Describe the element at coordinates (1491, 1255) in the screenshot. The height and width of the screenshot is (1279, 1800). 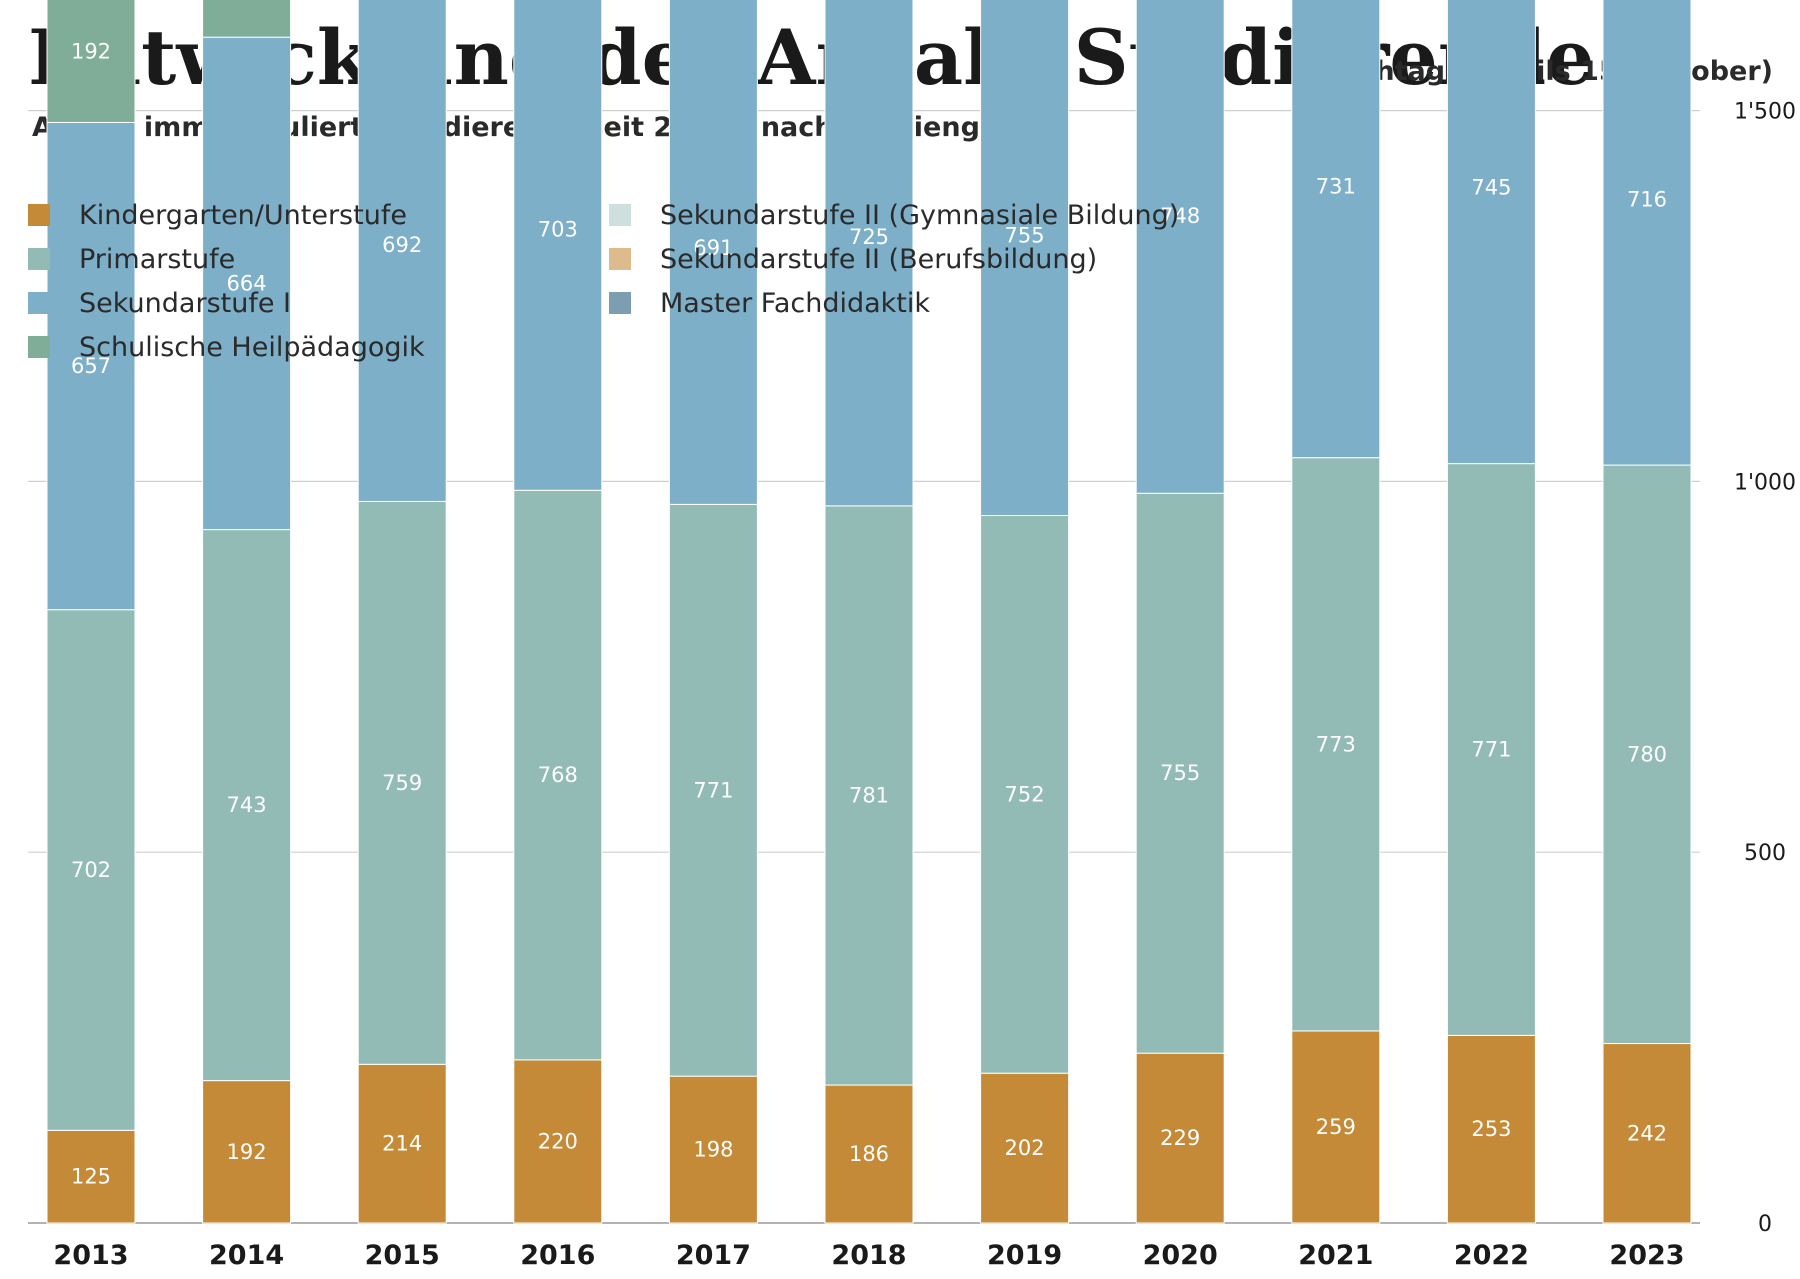
I see `x-tick-label: 2022` at that location.